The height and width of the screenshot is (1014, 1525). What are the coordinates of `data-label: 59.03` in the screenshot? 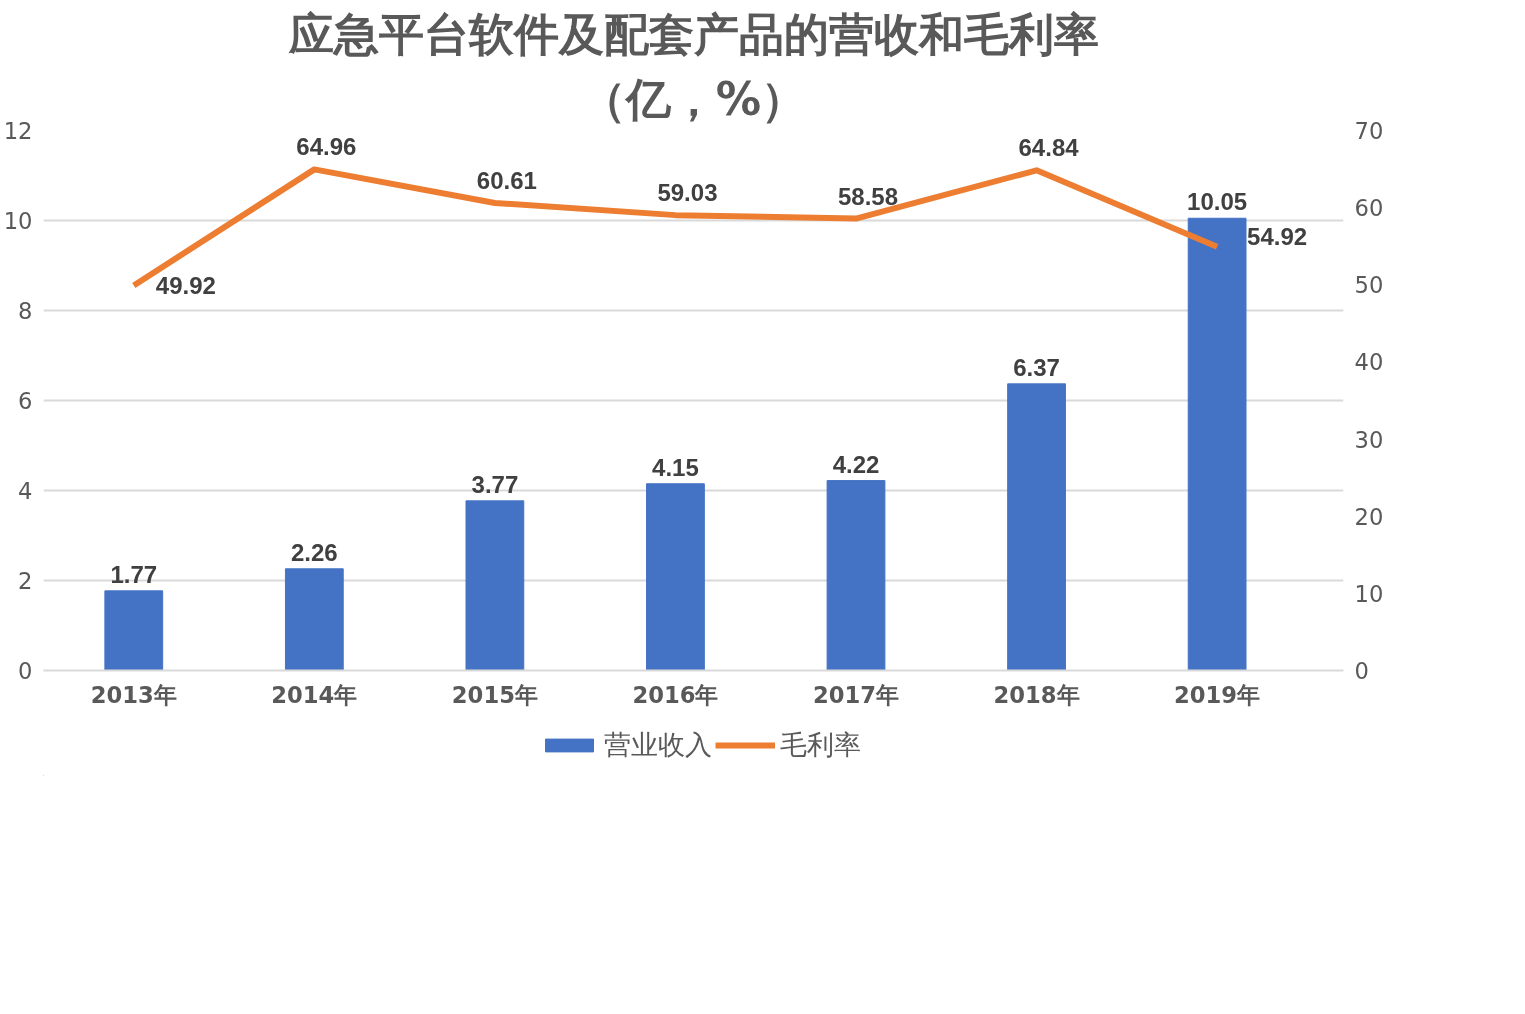 It's located at (687, 193).